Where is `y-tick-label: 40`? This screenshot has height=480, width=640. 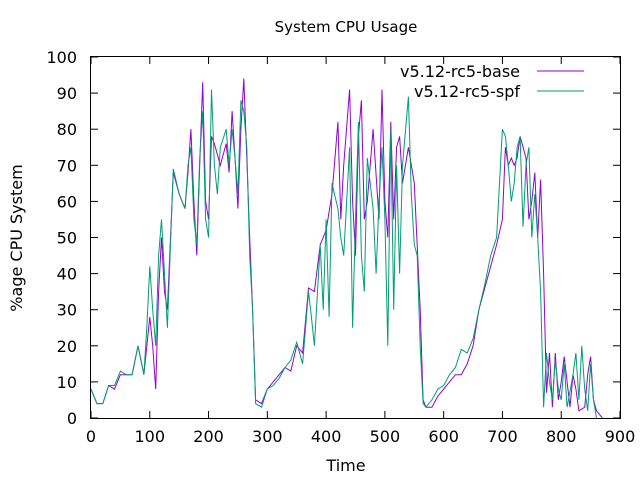
y-tick-label: 40 is located at coordinates (67, 274).